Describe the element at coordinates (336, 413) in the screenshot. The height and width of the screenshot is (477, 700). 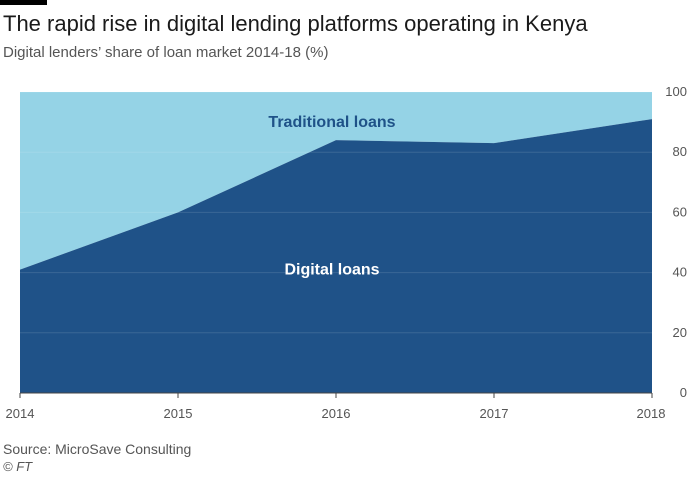
I see `x-tick-label: 2016` at that location.